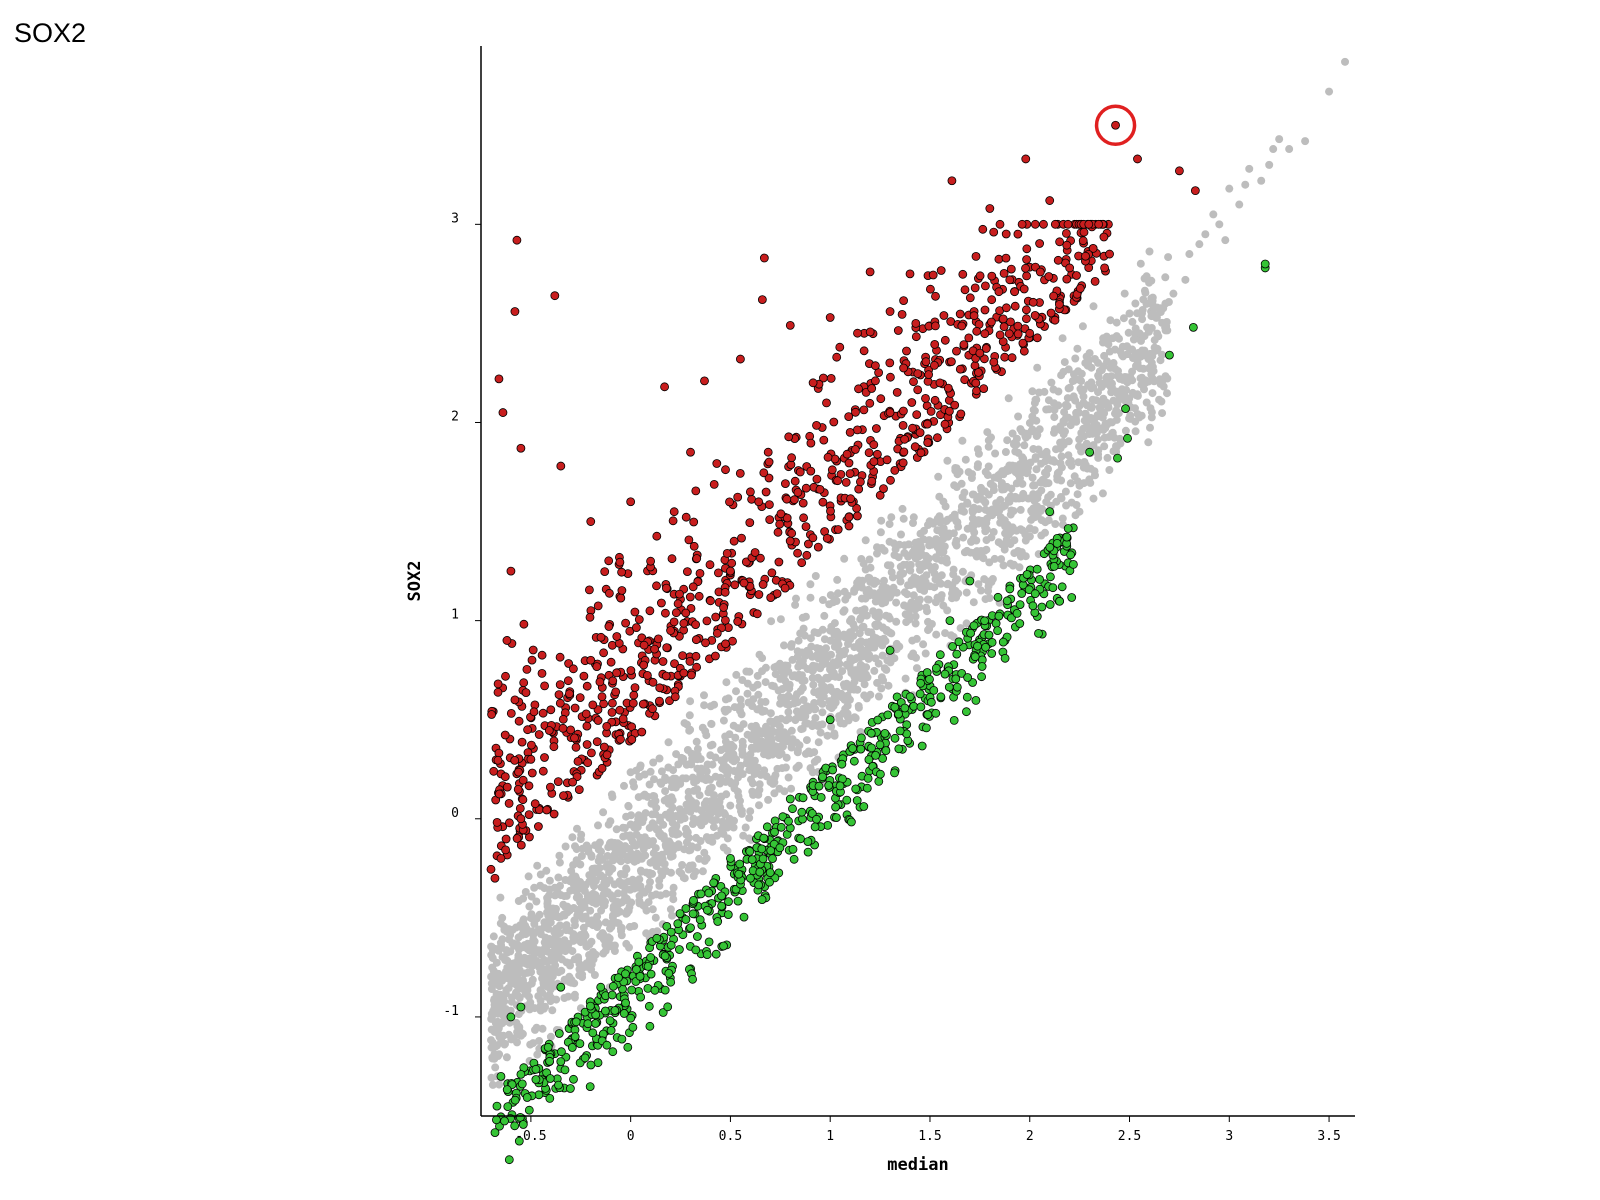 This screenshot has height=1200, width=1600. I want to click on page-title: SOX2, so click(50, 33).